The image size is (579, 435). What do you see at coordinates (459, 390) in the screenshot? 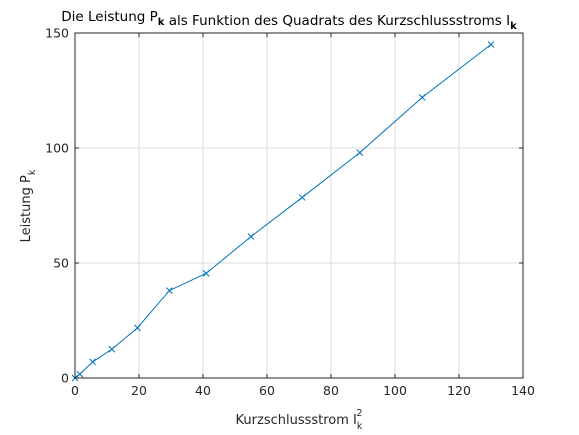
I see `x-tick-label: 120` at bounding box center [459, 390].